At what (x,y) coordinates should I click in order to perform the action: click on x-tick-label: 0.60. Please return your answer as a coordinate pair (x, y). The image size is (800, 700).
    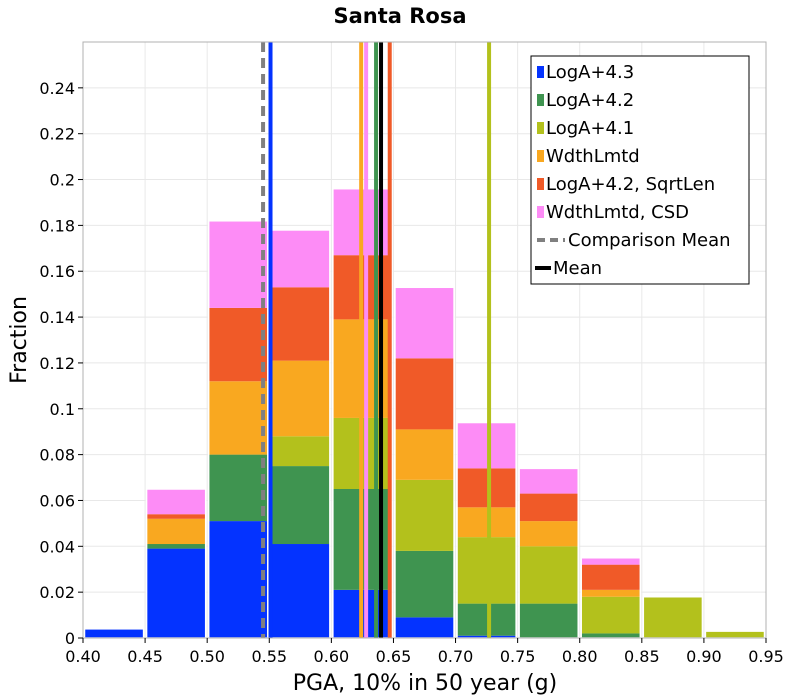
    Looking at the image, I should click on (332, 656).